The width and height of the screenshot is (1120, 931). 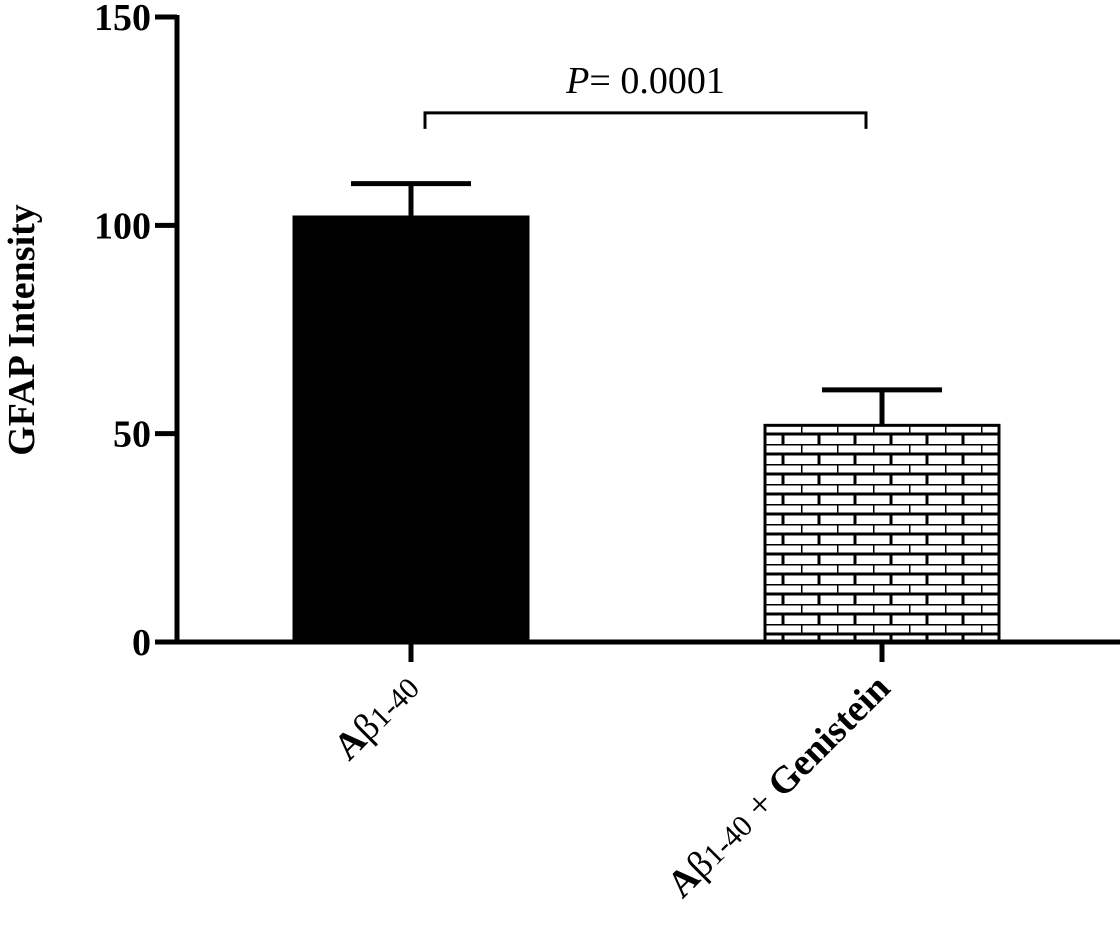 What do you see at coordinates (122, 19) in the screenshot?
I see `y-tick-label: 150` at bounding box center [122, 19].